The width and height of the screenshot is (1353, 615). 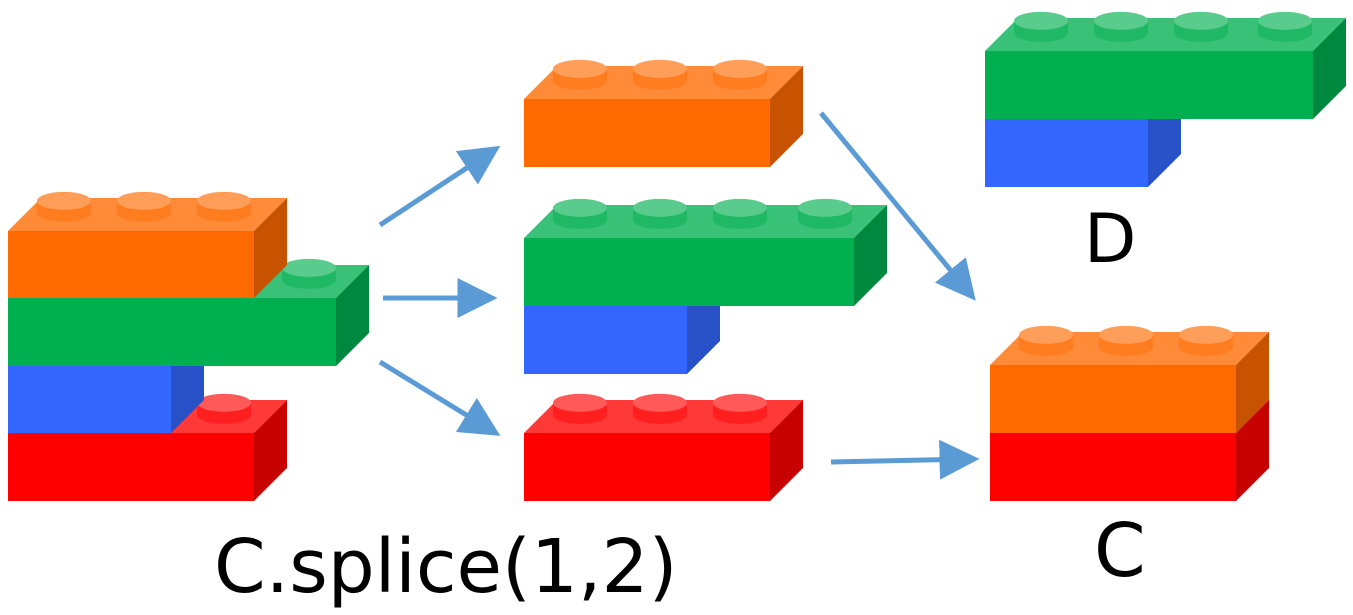 I want to click on arrow-orange-to-c, so click(x=897, y=206).